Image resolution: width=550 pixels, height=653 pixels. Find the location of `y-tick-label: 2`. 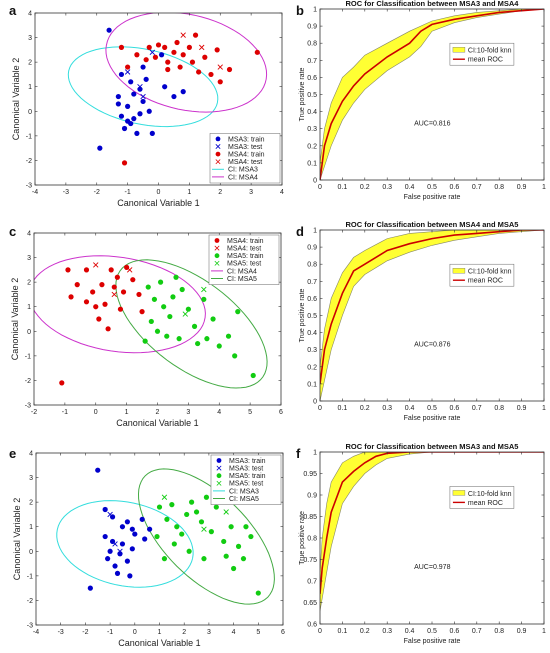

y-tick-label: 2 is located at coordinates (31, 503).